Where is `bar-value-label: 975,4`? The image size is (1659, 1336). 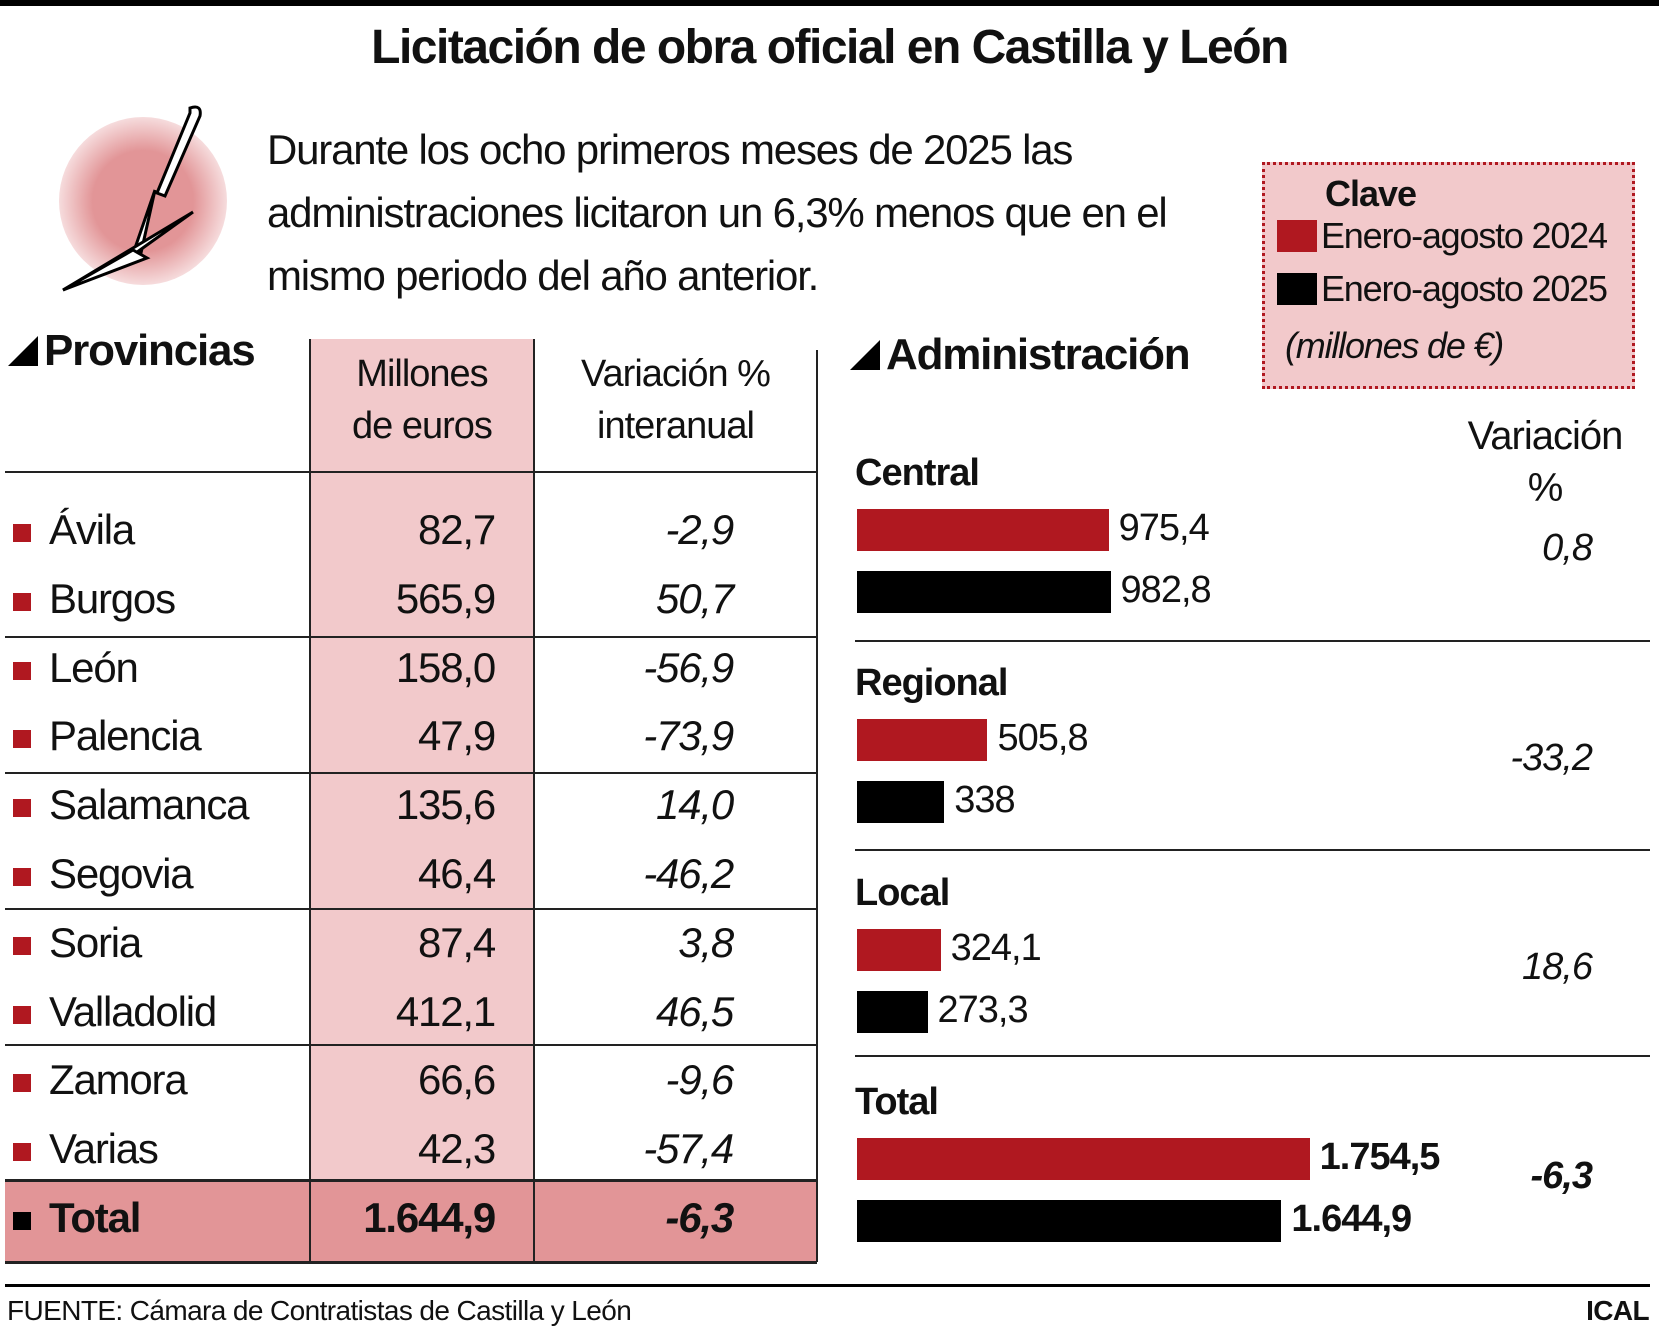
bar-value-label: 975,4 is located at coordinates (1164, 528).